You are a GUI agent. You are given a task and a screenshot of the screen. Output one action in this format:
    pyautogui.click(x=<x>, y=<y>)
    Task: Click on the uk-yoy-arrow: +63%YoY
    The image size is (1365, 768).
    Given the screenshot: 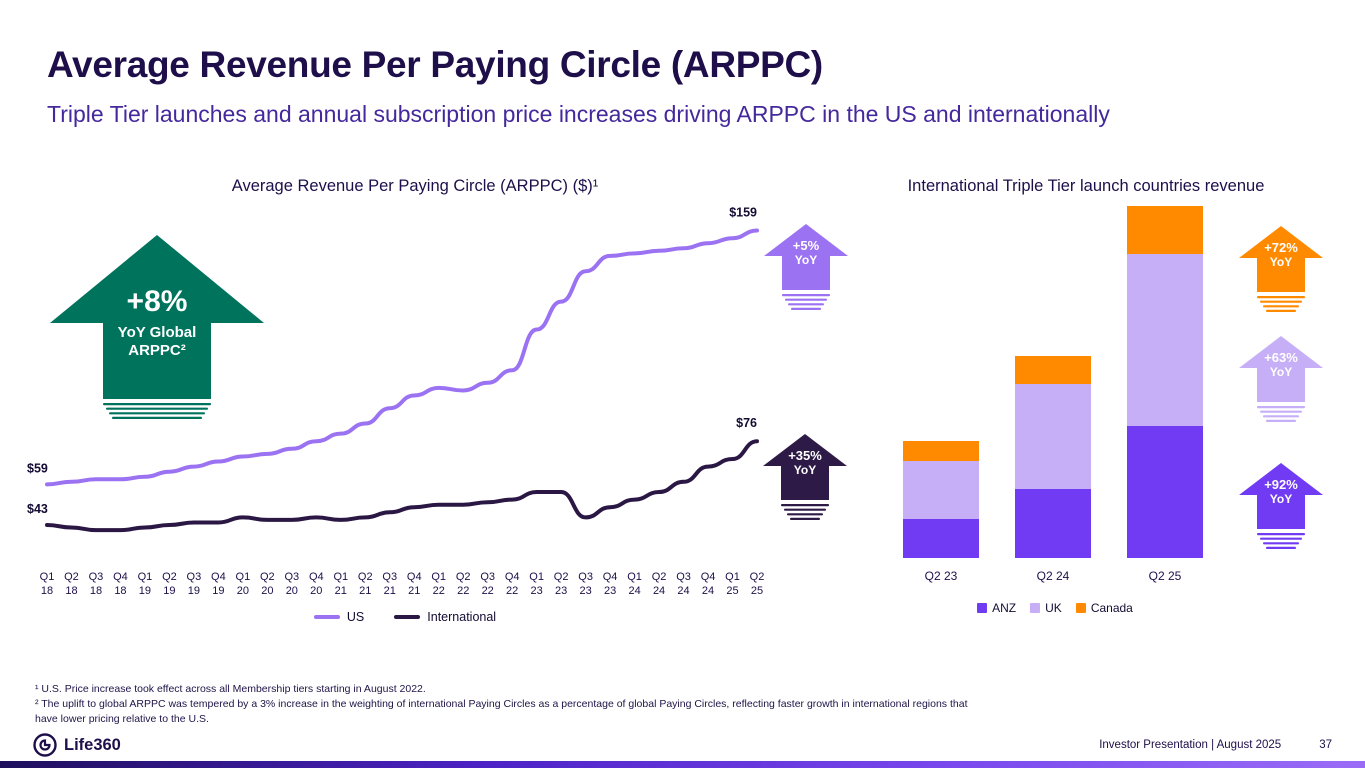 What is the action you would take?
    pyautogui.click(x=1281, y=379)
    